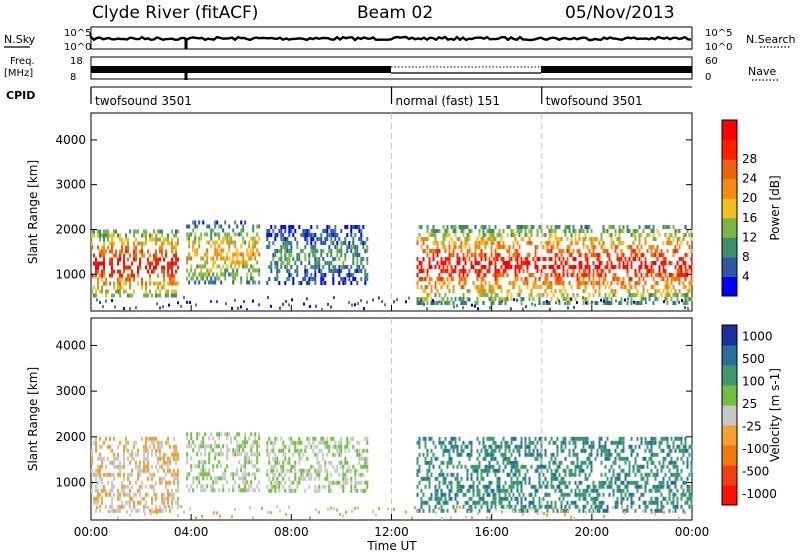 The image size is (800, 554). I want to click on nsky-trace, so click(390, 38).